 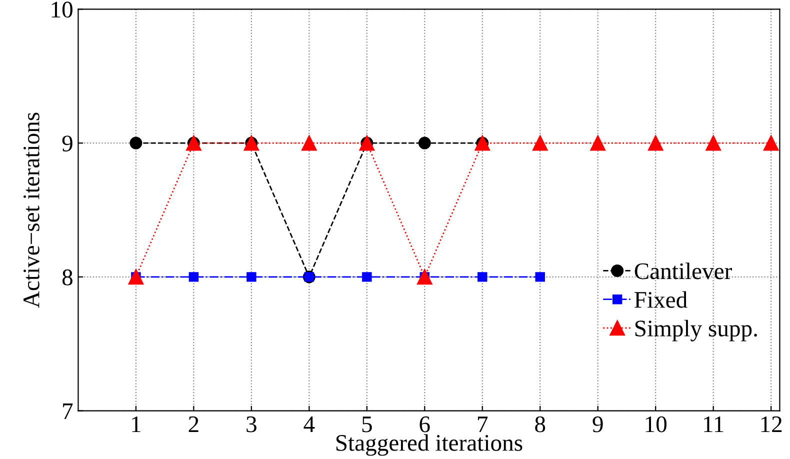 What do you see at coordinates (597, 424) in the screenshot?
I see `x-tick-label: 9` at bounding box center [597, 424].